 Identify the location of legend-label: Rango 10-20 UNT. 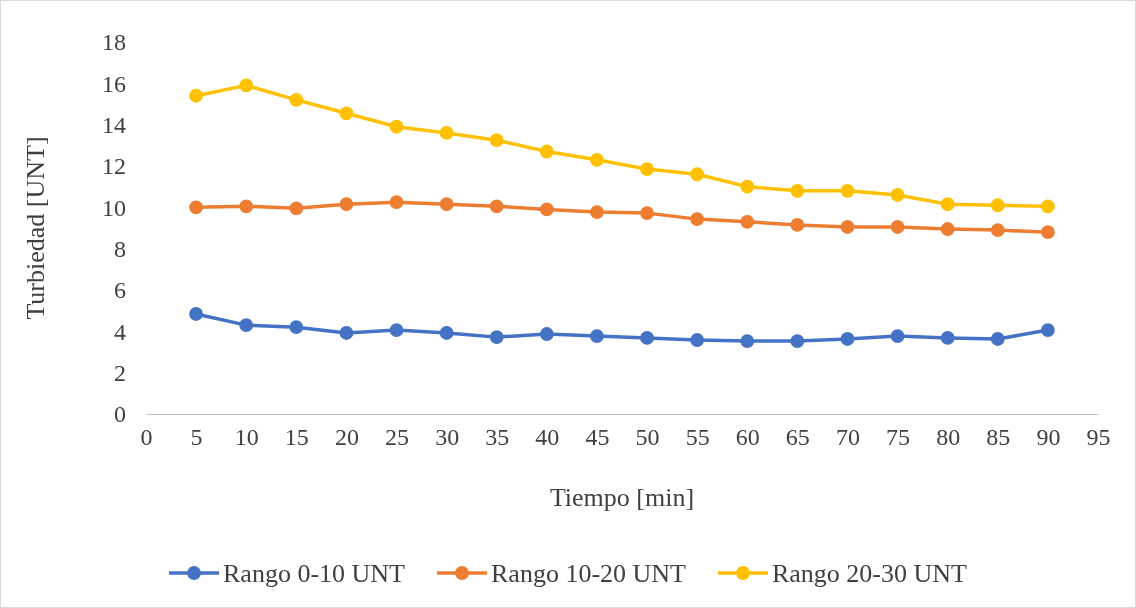
(589, 573).